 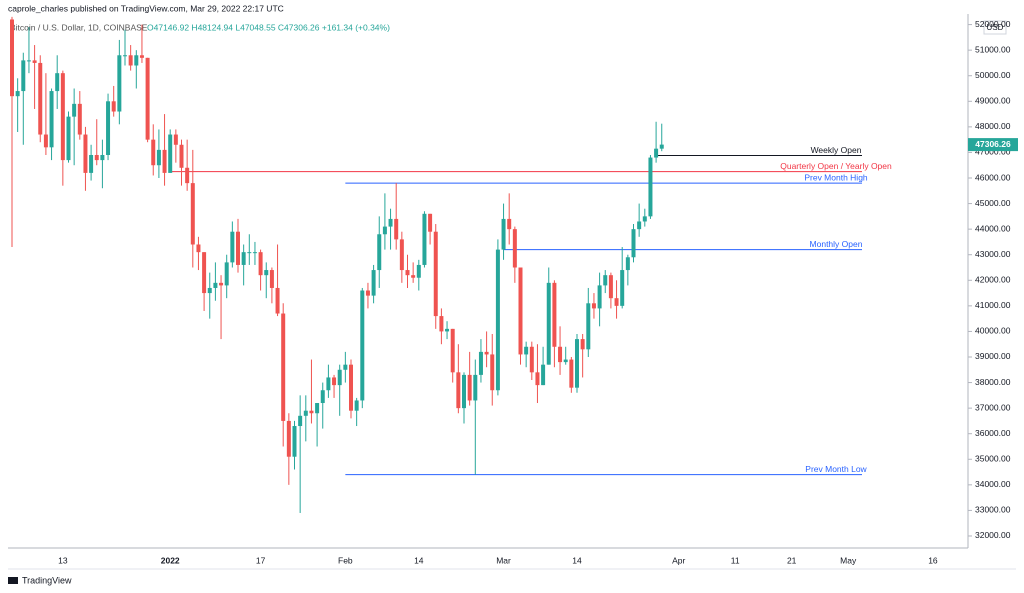 I want to click on x-tick-label: Mar, so click(x=503, y=560).